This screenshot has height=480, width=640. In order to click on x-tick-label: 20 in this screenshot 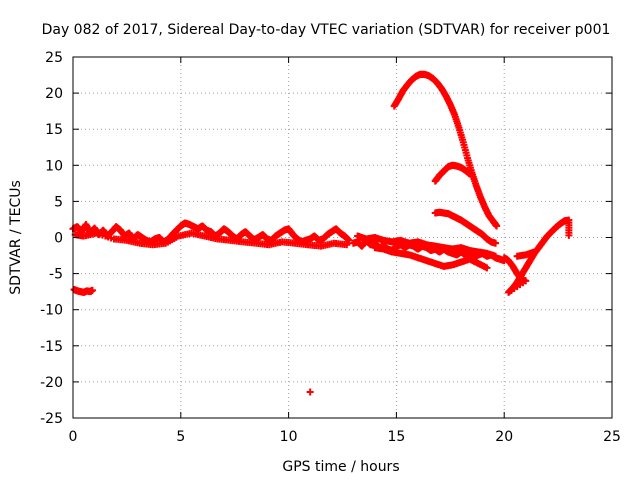, I will do `click(504, 437)`.